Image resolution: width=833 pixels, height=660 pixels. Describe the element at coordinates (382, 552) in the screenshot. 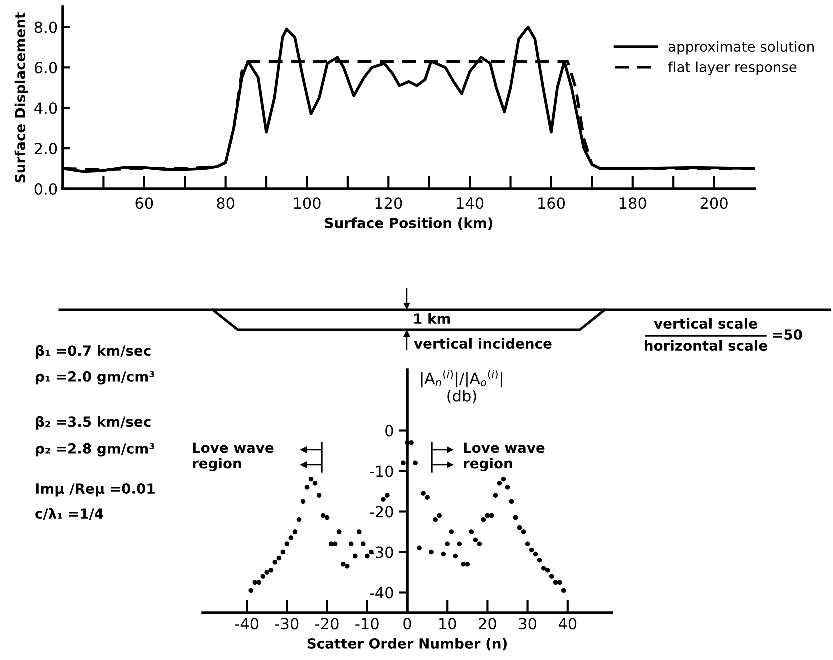

I see `y-tick-label: -30` at that location.